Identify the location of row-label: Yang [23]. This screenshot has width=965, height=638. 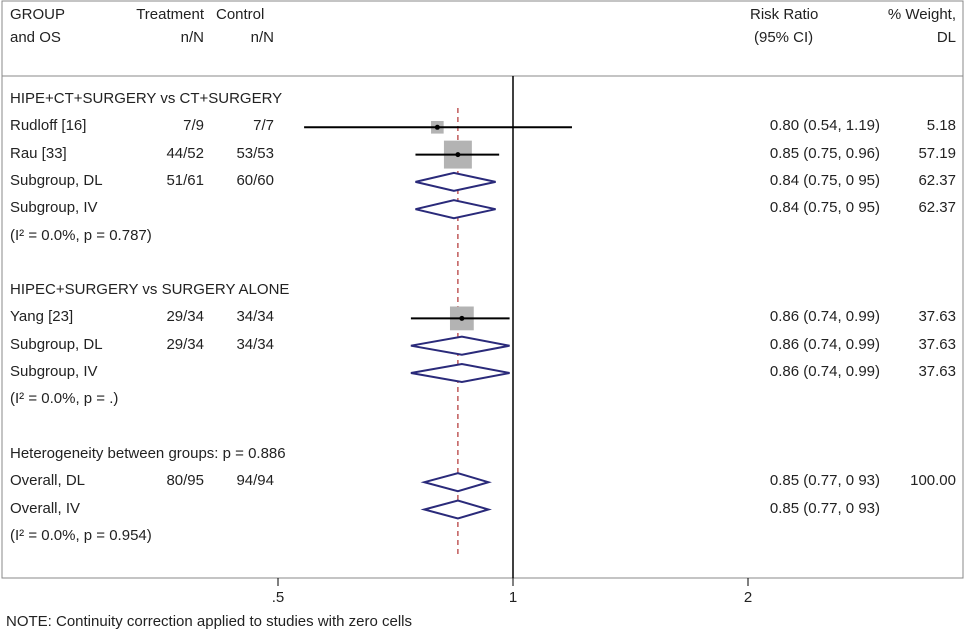
(42, 317).